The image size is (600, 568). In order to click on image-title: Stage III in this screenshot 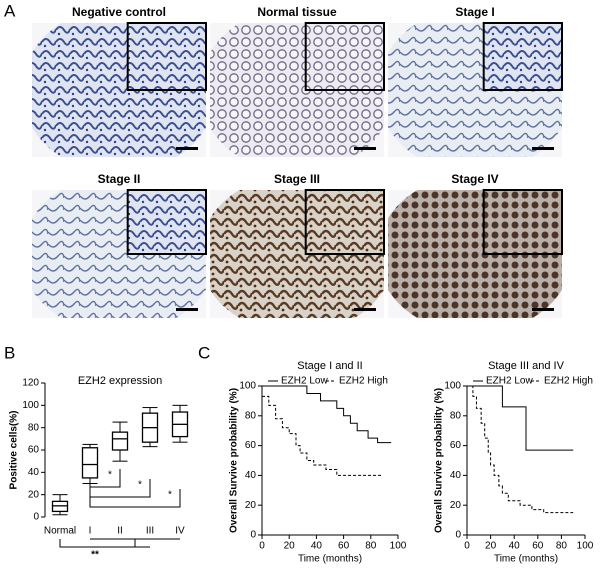, I will do `click(297, 179)`.